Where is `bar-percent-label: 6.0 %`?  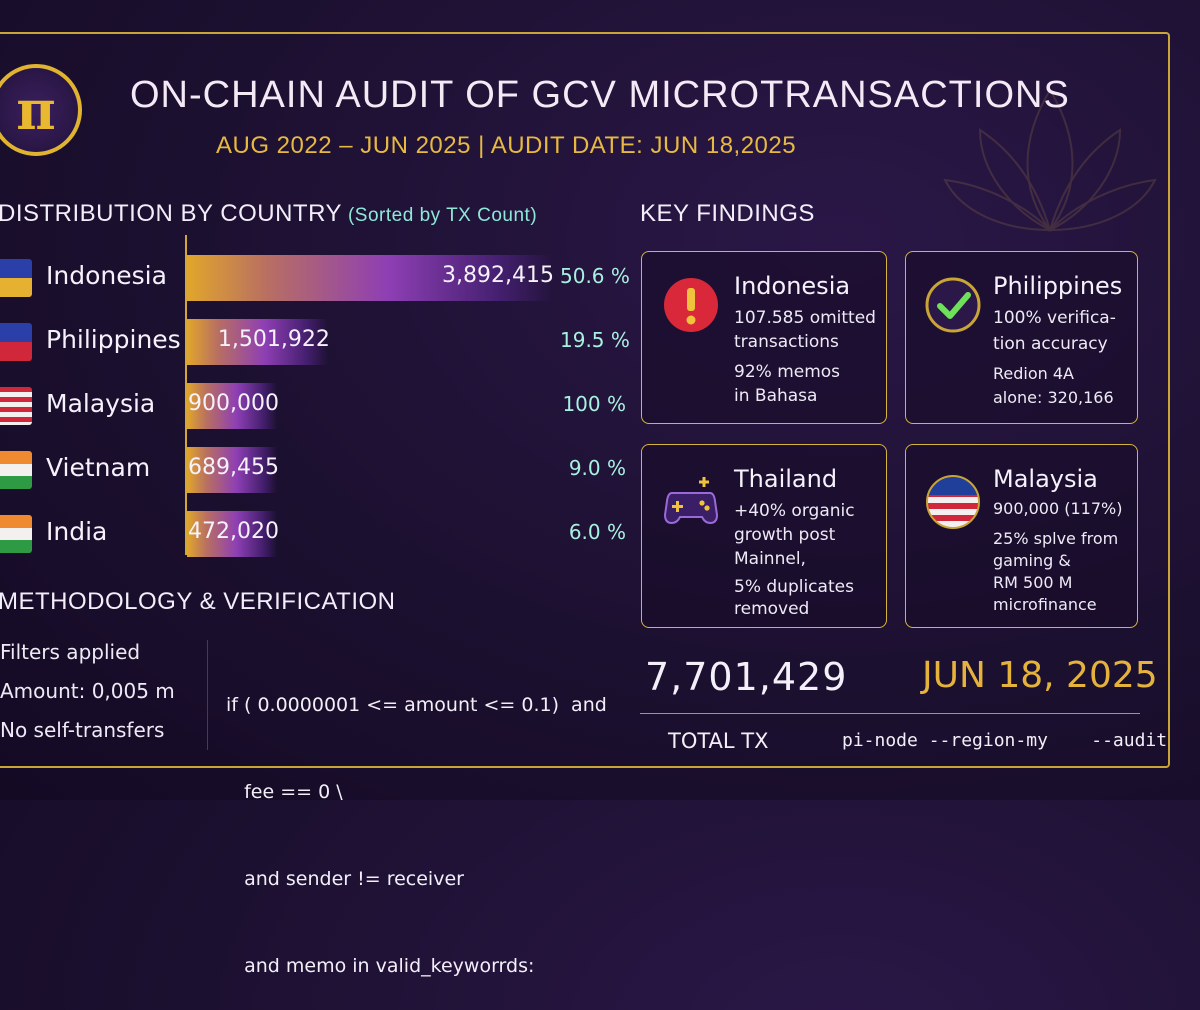
bar-percent-label: 6.0 % is located at coordinates (597, 532).